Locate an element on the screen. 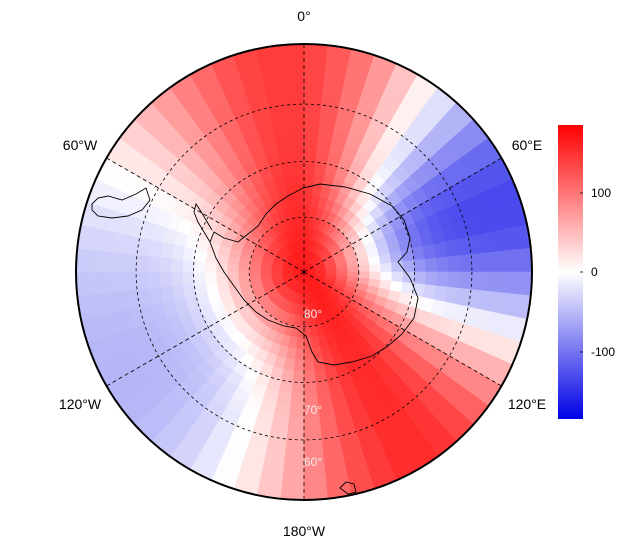 The height and width of the screenshot is (552, 625). peninsula-coastline is located at coordinates (203, 222).